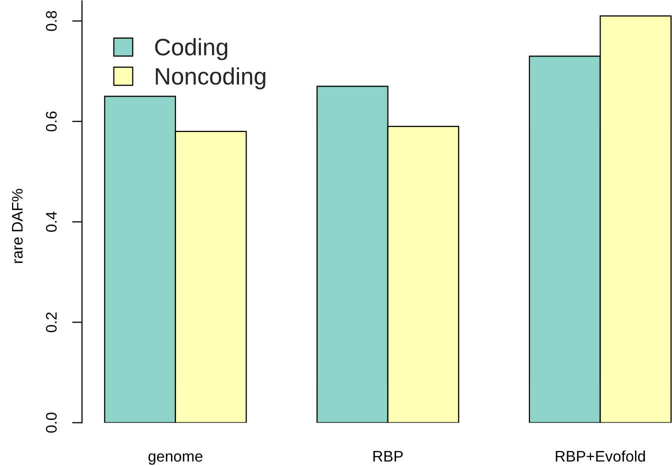  What do you see at coordinates (600, 456) in the screenshot?
I see `x-tick-label: RBP+Evofold` at bounding box center [600, 456].